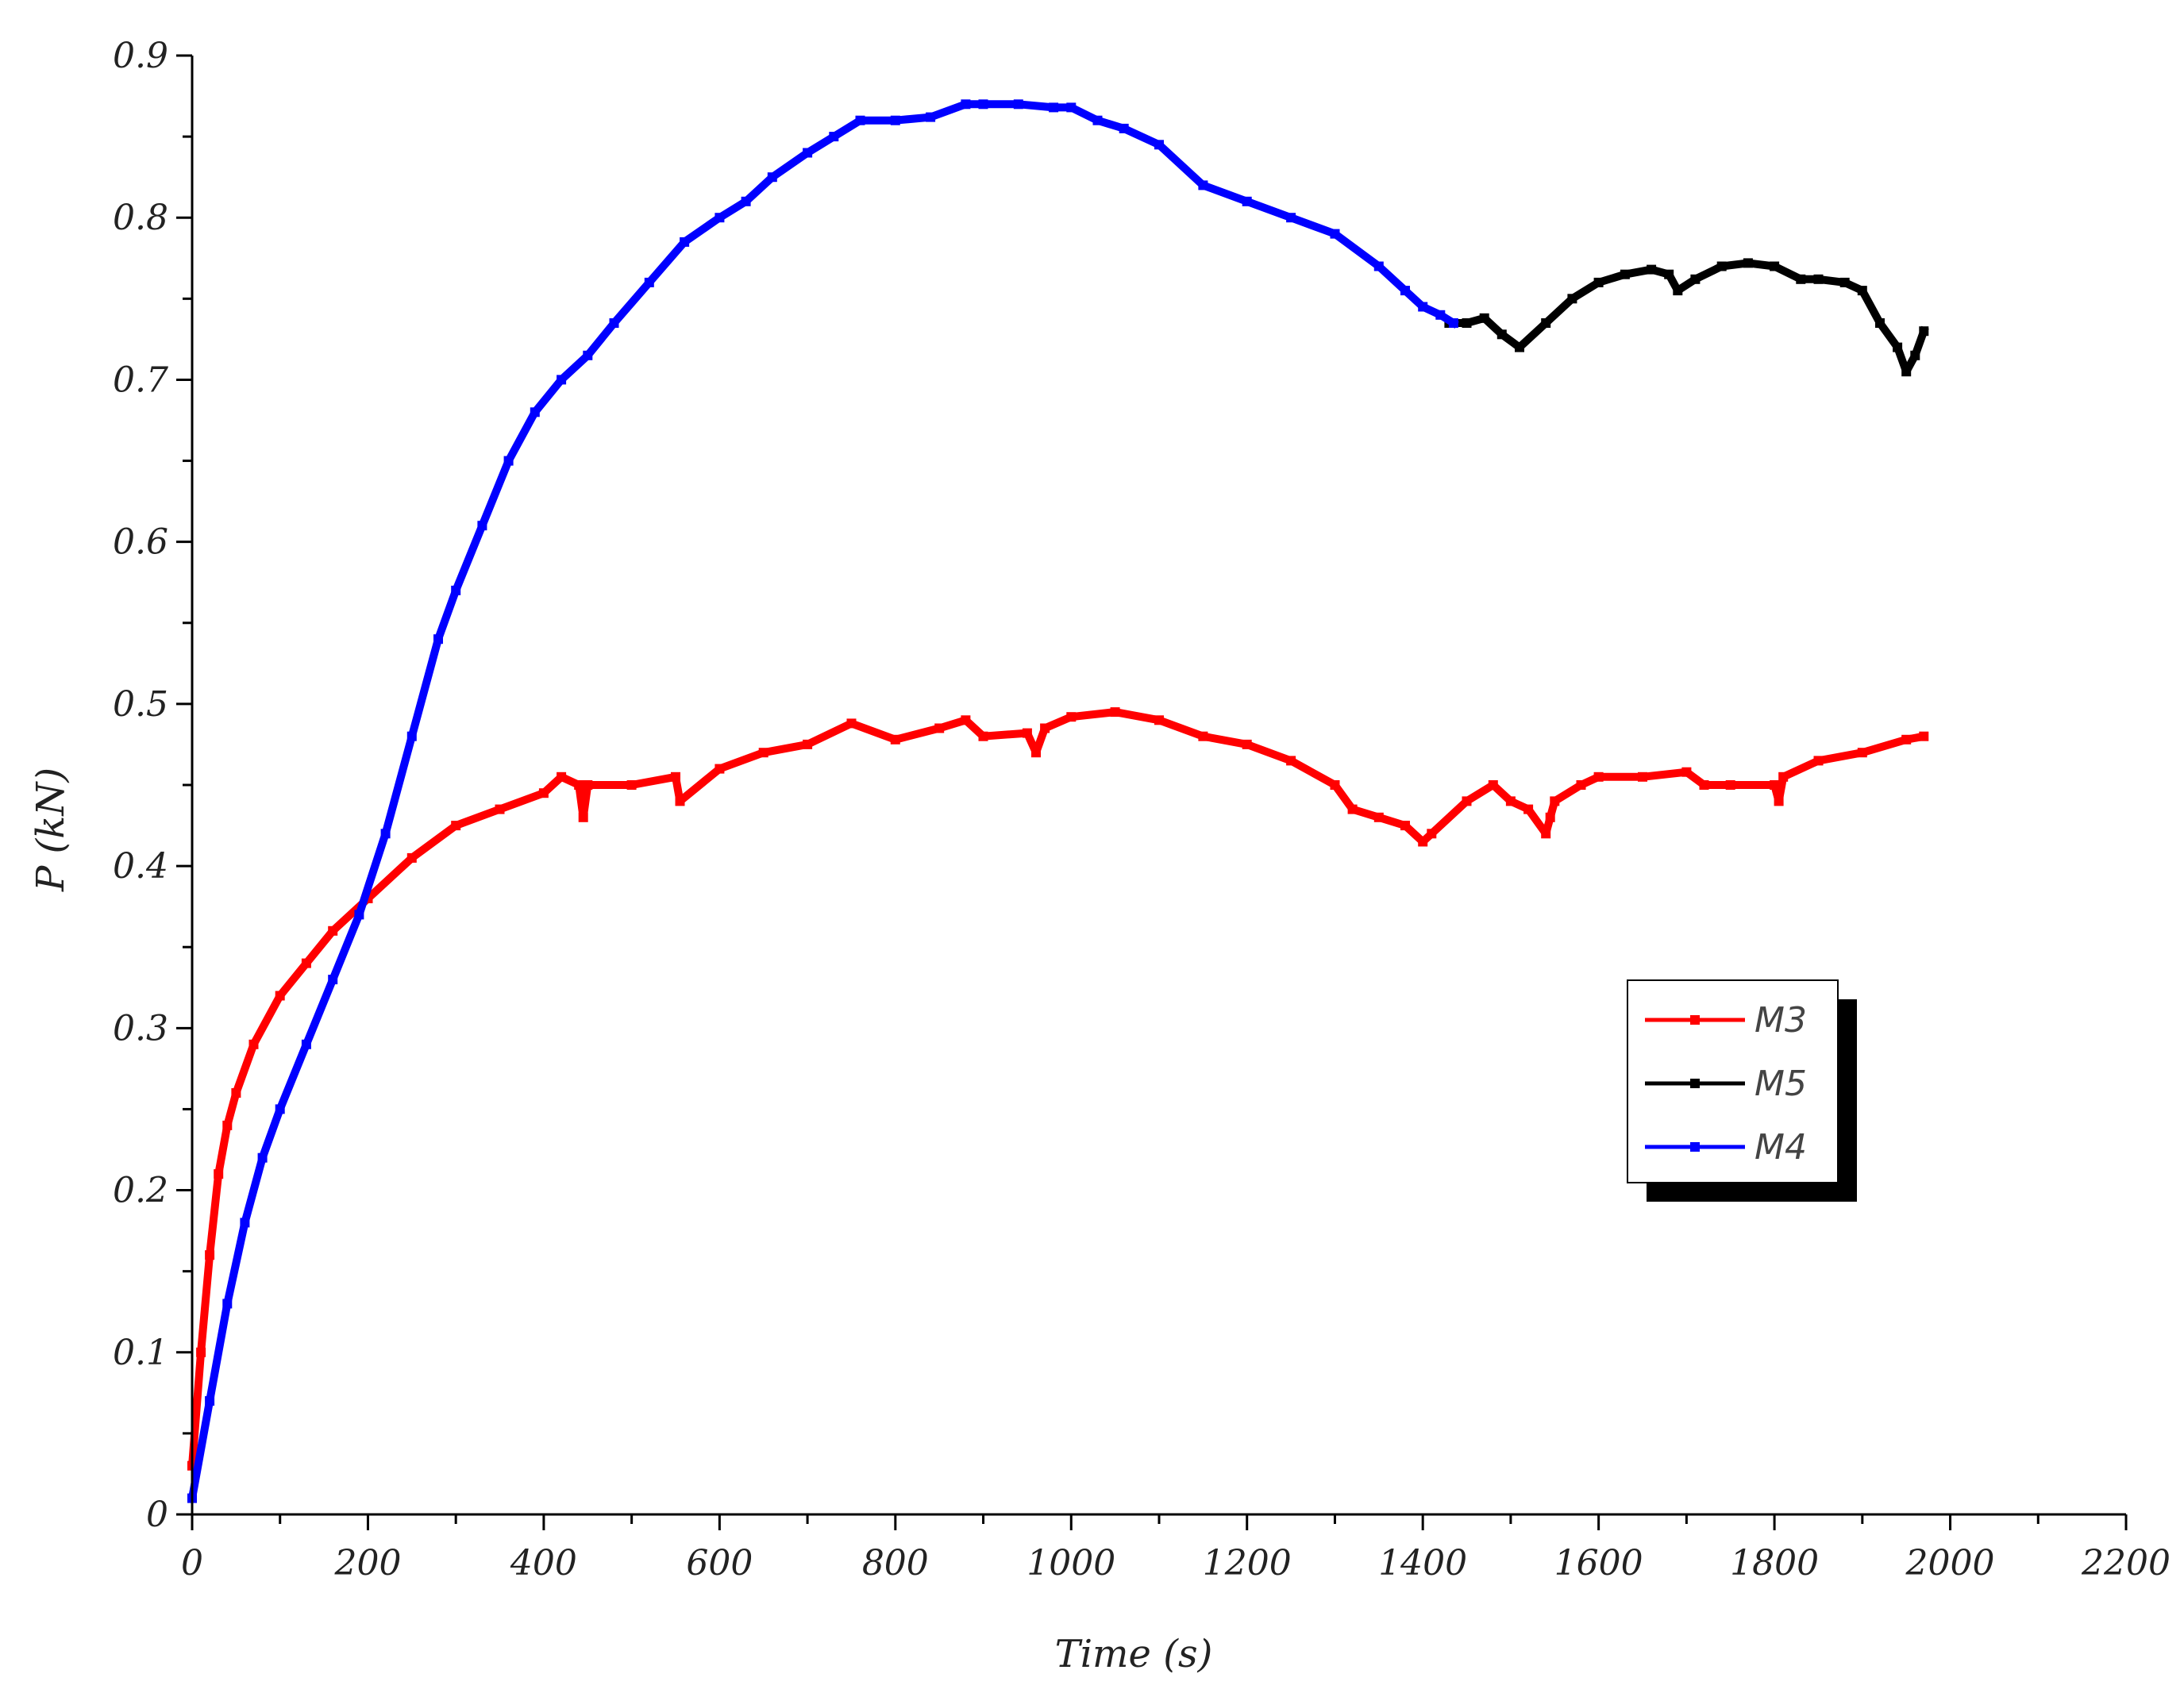  Describe the element at coordinates (895, 1563) in the screenshot. I see `x-tick-label: 800` at that location.